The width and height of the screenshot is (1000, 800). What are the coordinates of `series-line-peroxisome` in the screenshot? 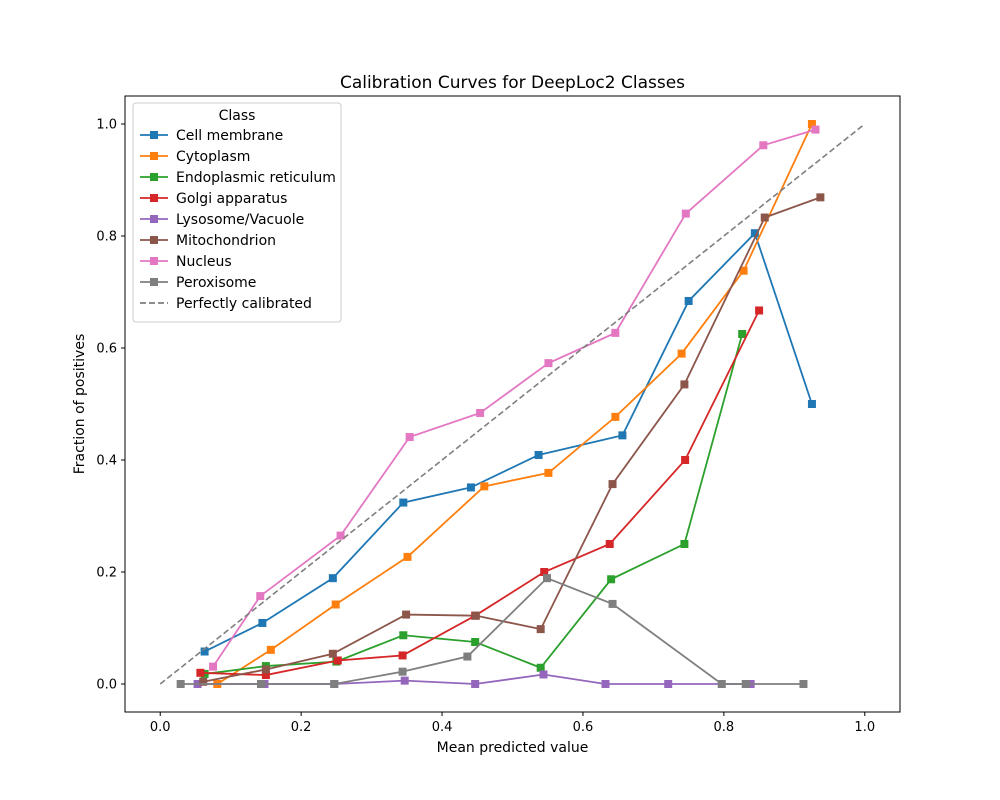 It's located at (492, 631).